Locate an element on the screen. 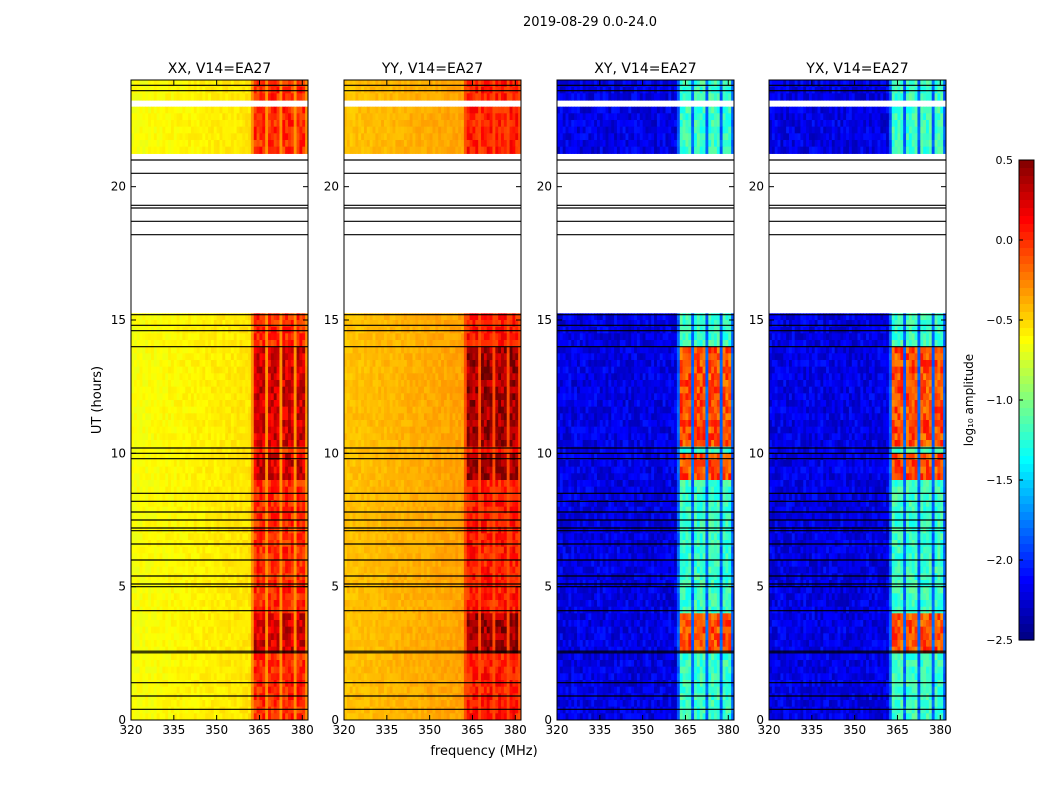 The height and width of the screenshot is (800, 1050). x-tick-label: 320 is located at coordinates (131, 730).